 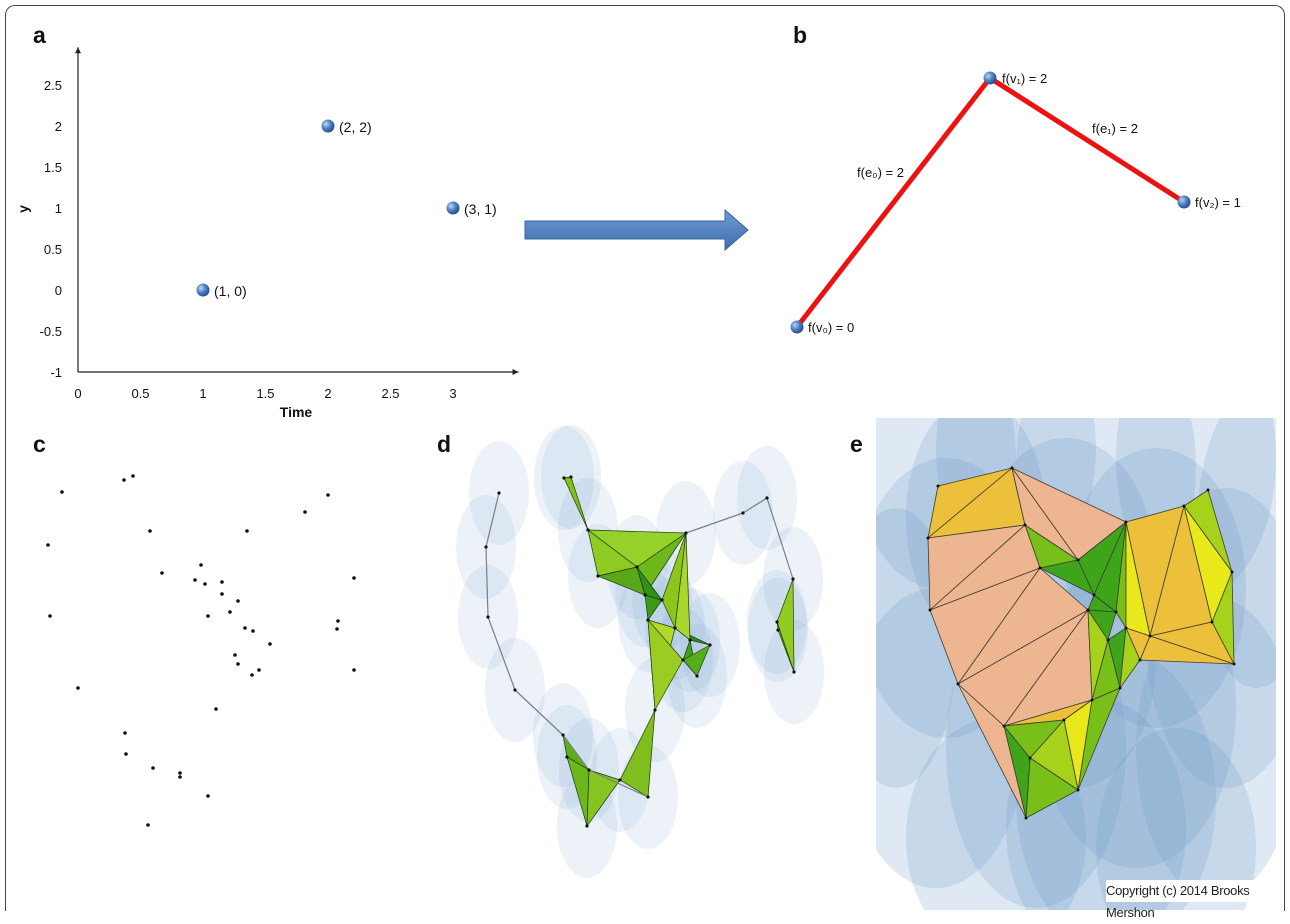 I want to click on edge-e1, so click(x=1087, y=140).